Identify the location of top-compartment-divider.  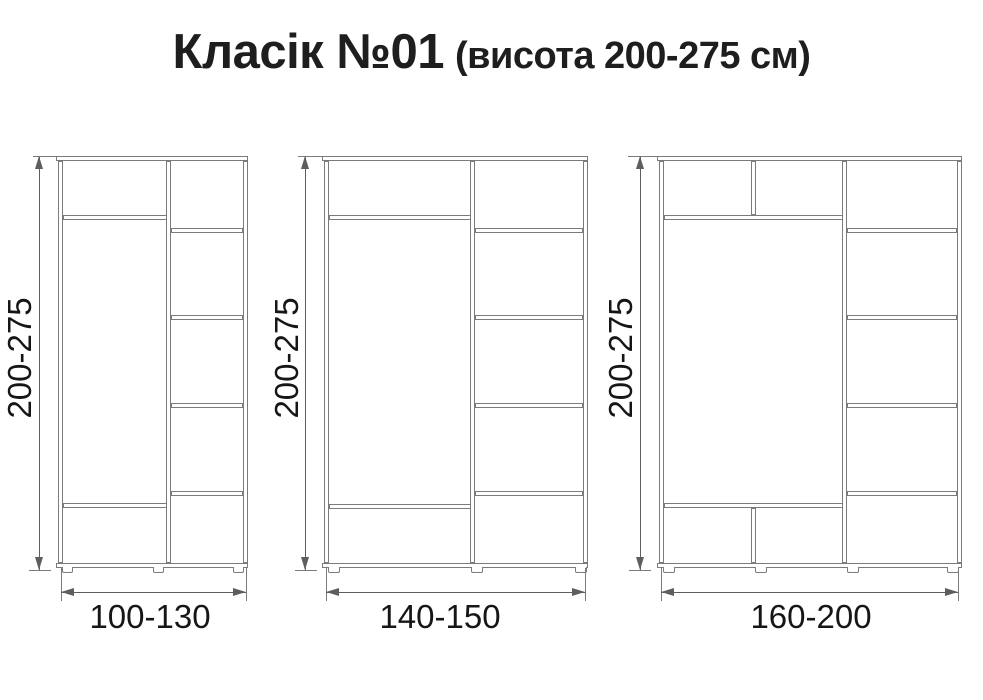
(753, 188).